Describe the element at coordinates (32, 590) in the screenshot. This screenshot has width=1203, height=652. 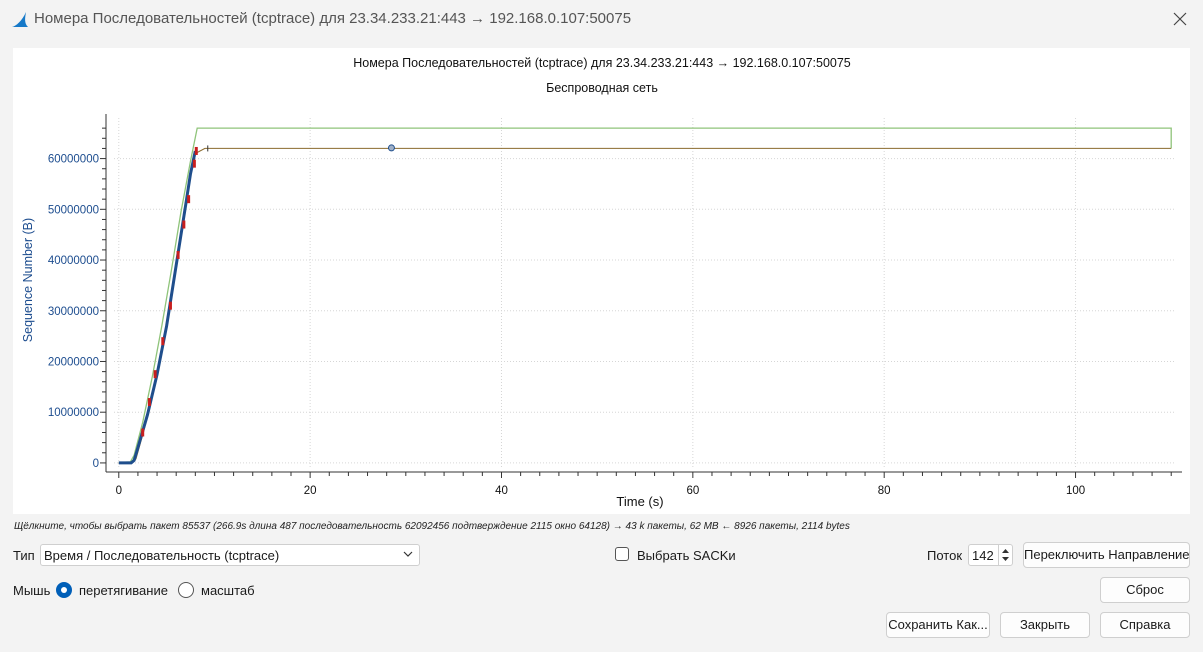
I see `mouse-label: Мышь` at that location.